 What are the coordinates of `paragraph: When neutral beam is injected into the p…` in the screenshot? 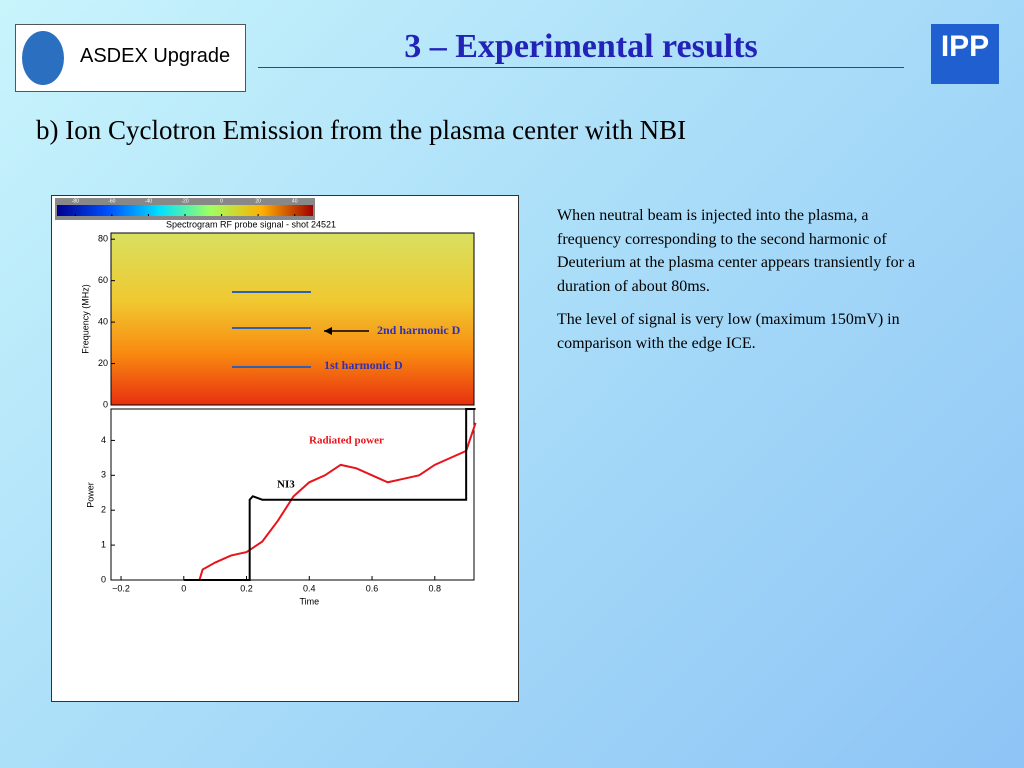 It's located at (736, 251).